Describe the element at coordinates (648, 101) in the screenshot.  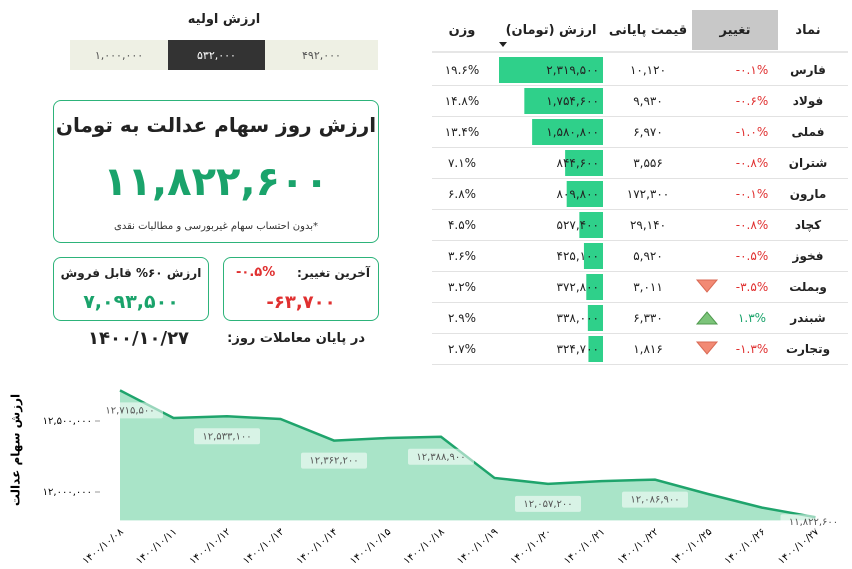
I see `price: ۹,۹۳۰` at that location.